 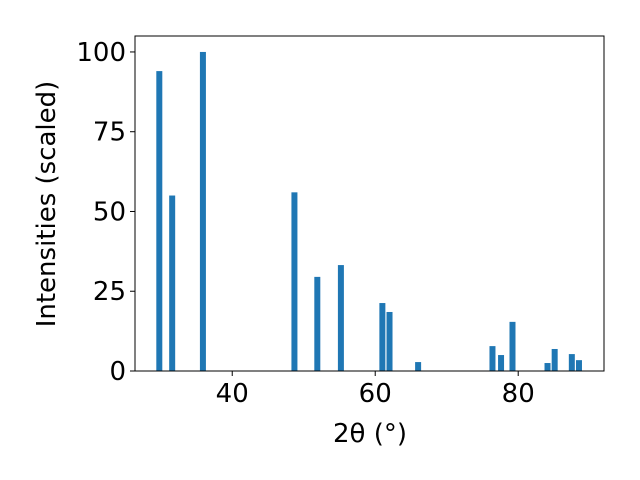 I want to click on y-tick-label: 100, so click(x=101, y=53).